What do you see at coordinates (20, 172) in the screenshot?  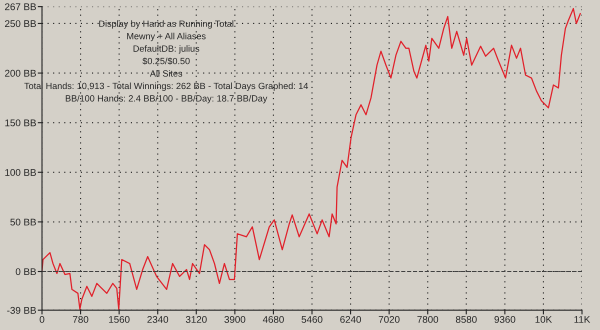 I see `y-tick-label: 100 BB` at bounding box center [20, 172].